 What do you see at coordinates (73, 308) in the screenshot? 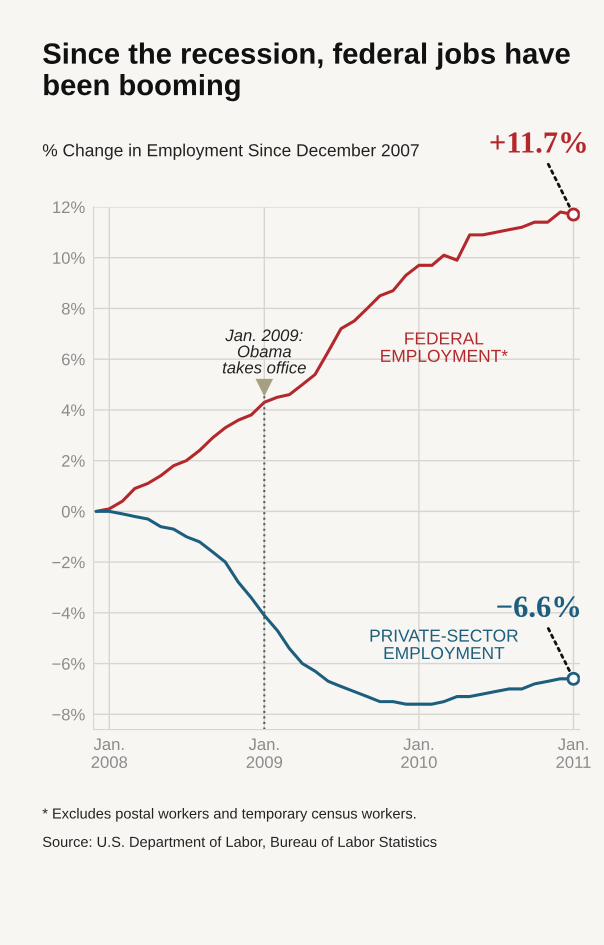
I see `y-tick-label: 8%` at bounding box center [73, 308].